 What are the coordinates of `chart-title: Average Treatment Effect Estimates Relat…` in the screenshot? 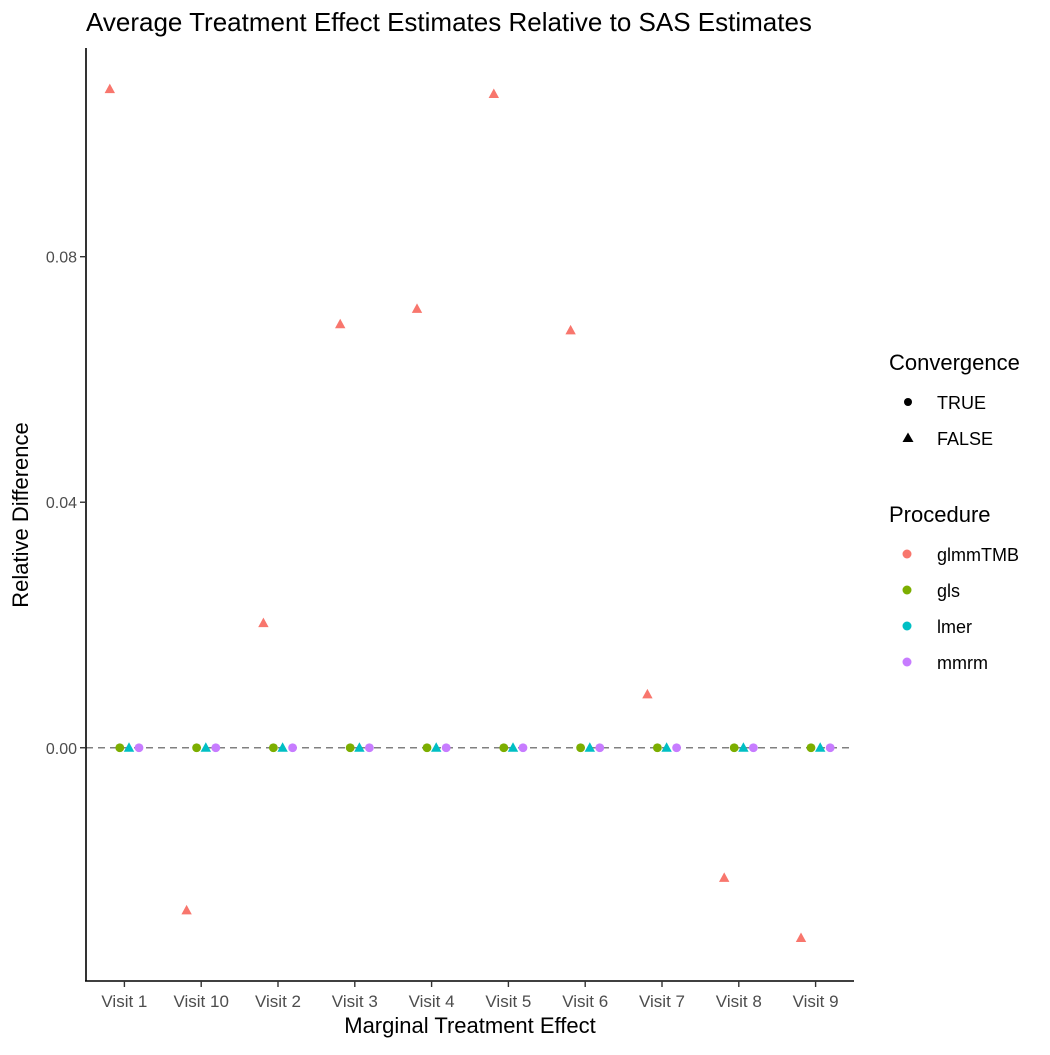 It's located at (449, 22).